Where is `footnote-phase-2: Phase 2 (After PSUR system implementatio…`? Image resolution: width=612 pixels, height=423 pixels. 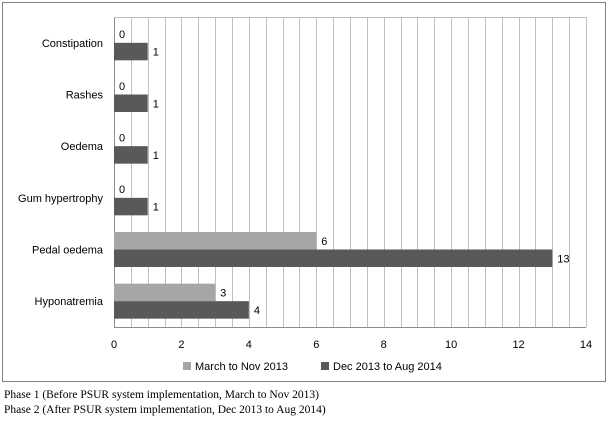 footnote-phase-2: Phase 2 (After PSUR system implementatio… is located at coordinates (165, 410).